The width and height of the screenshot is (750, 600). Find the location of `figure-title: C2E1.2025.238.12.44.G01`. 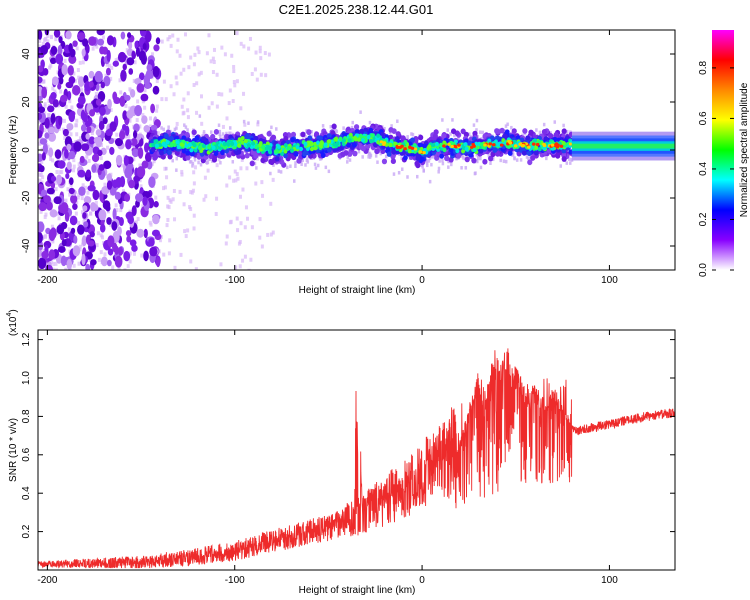

figure-title: C2E1.2025.238.12.44.G01 is located at coordinates (356, 9).